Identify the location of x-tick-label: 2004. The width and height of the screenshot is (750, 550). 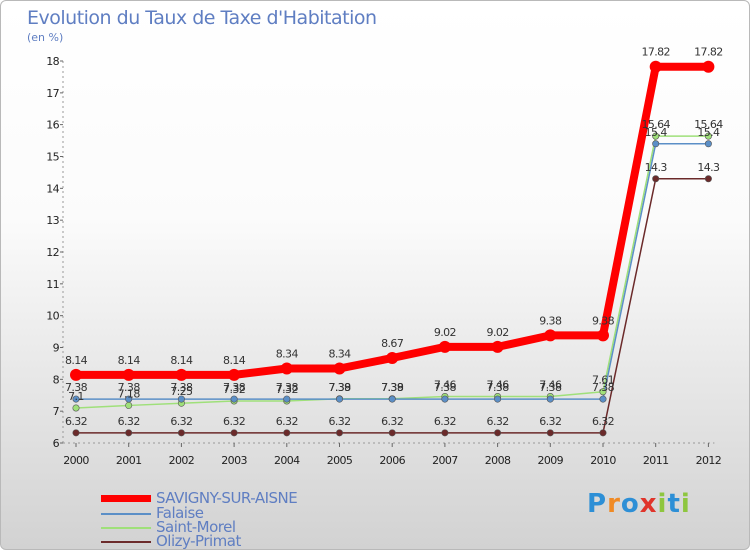
(287, 460).